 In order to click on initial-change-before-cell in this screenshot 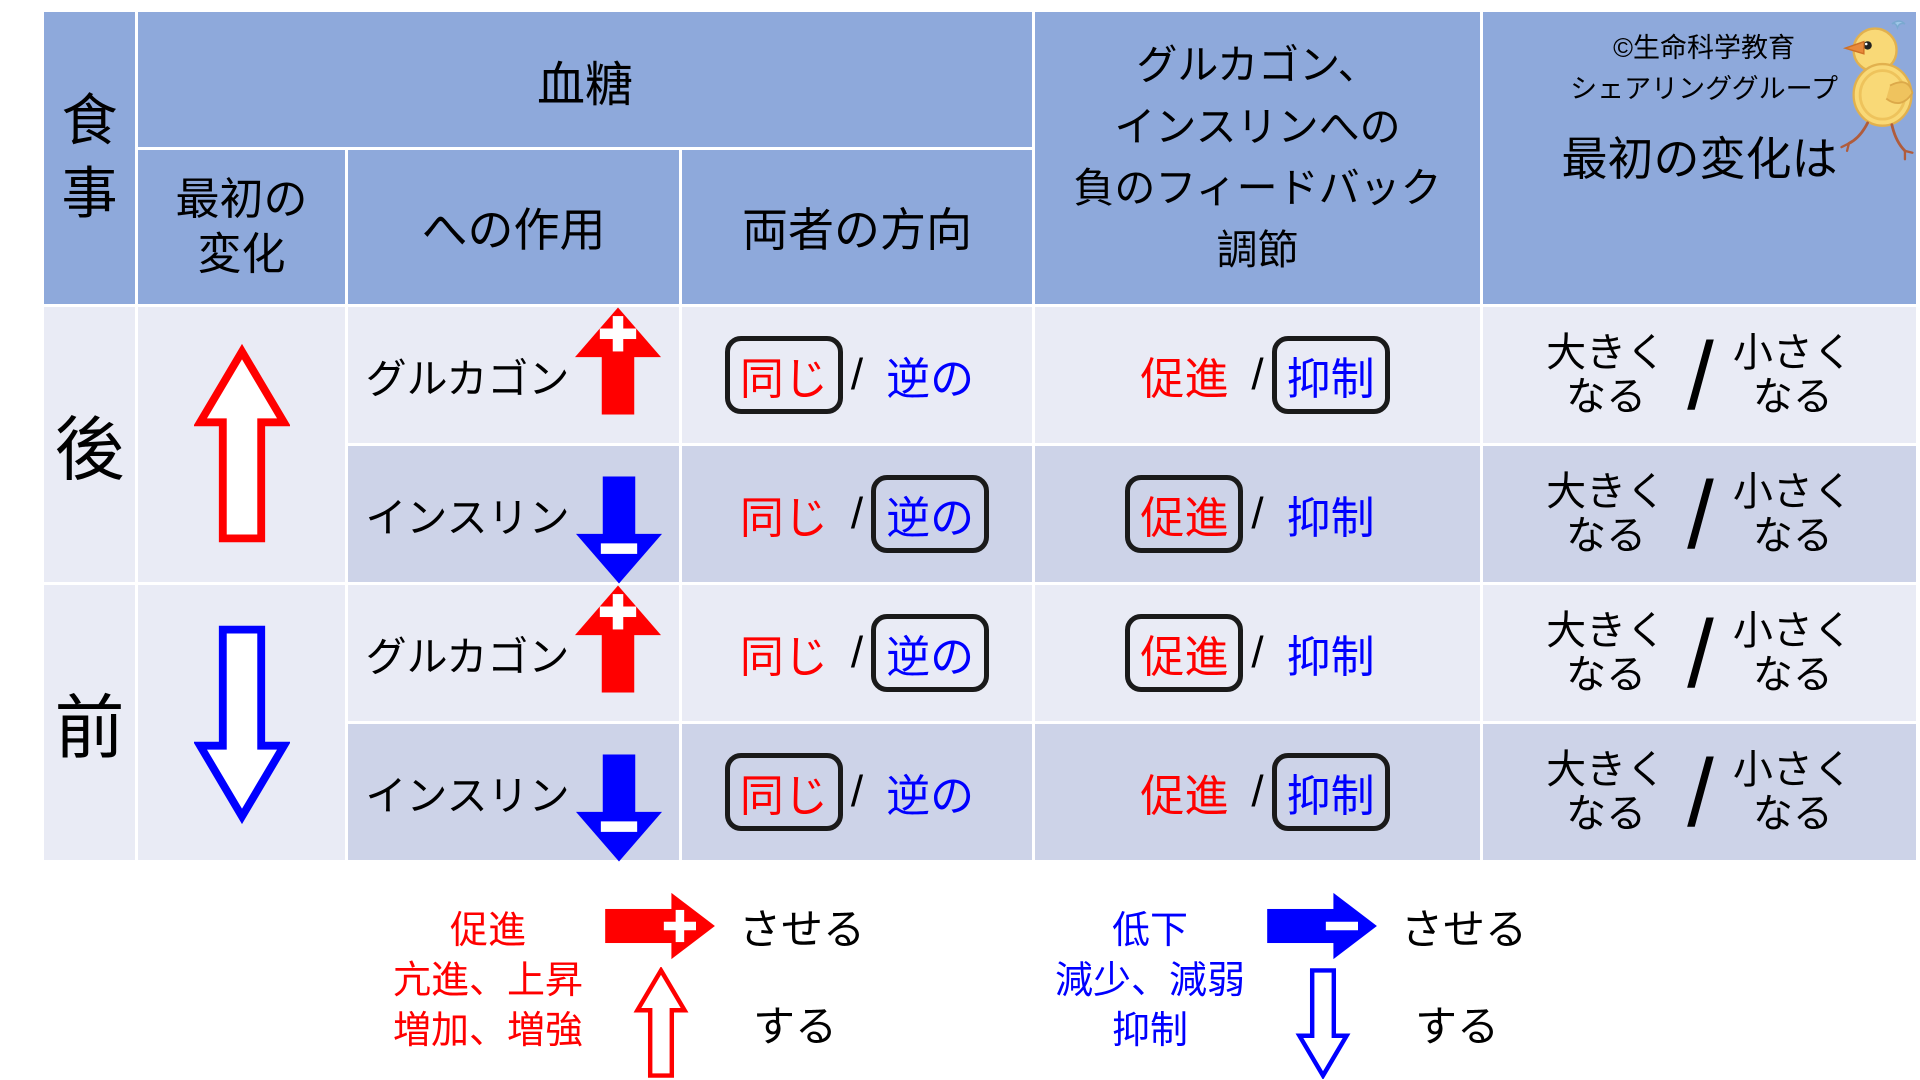, I will do `click(241, 722)`.